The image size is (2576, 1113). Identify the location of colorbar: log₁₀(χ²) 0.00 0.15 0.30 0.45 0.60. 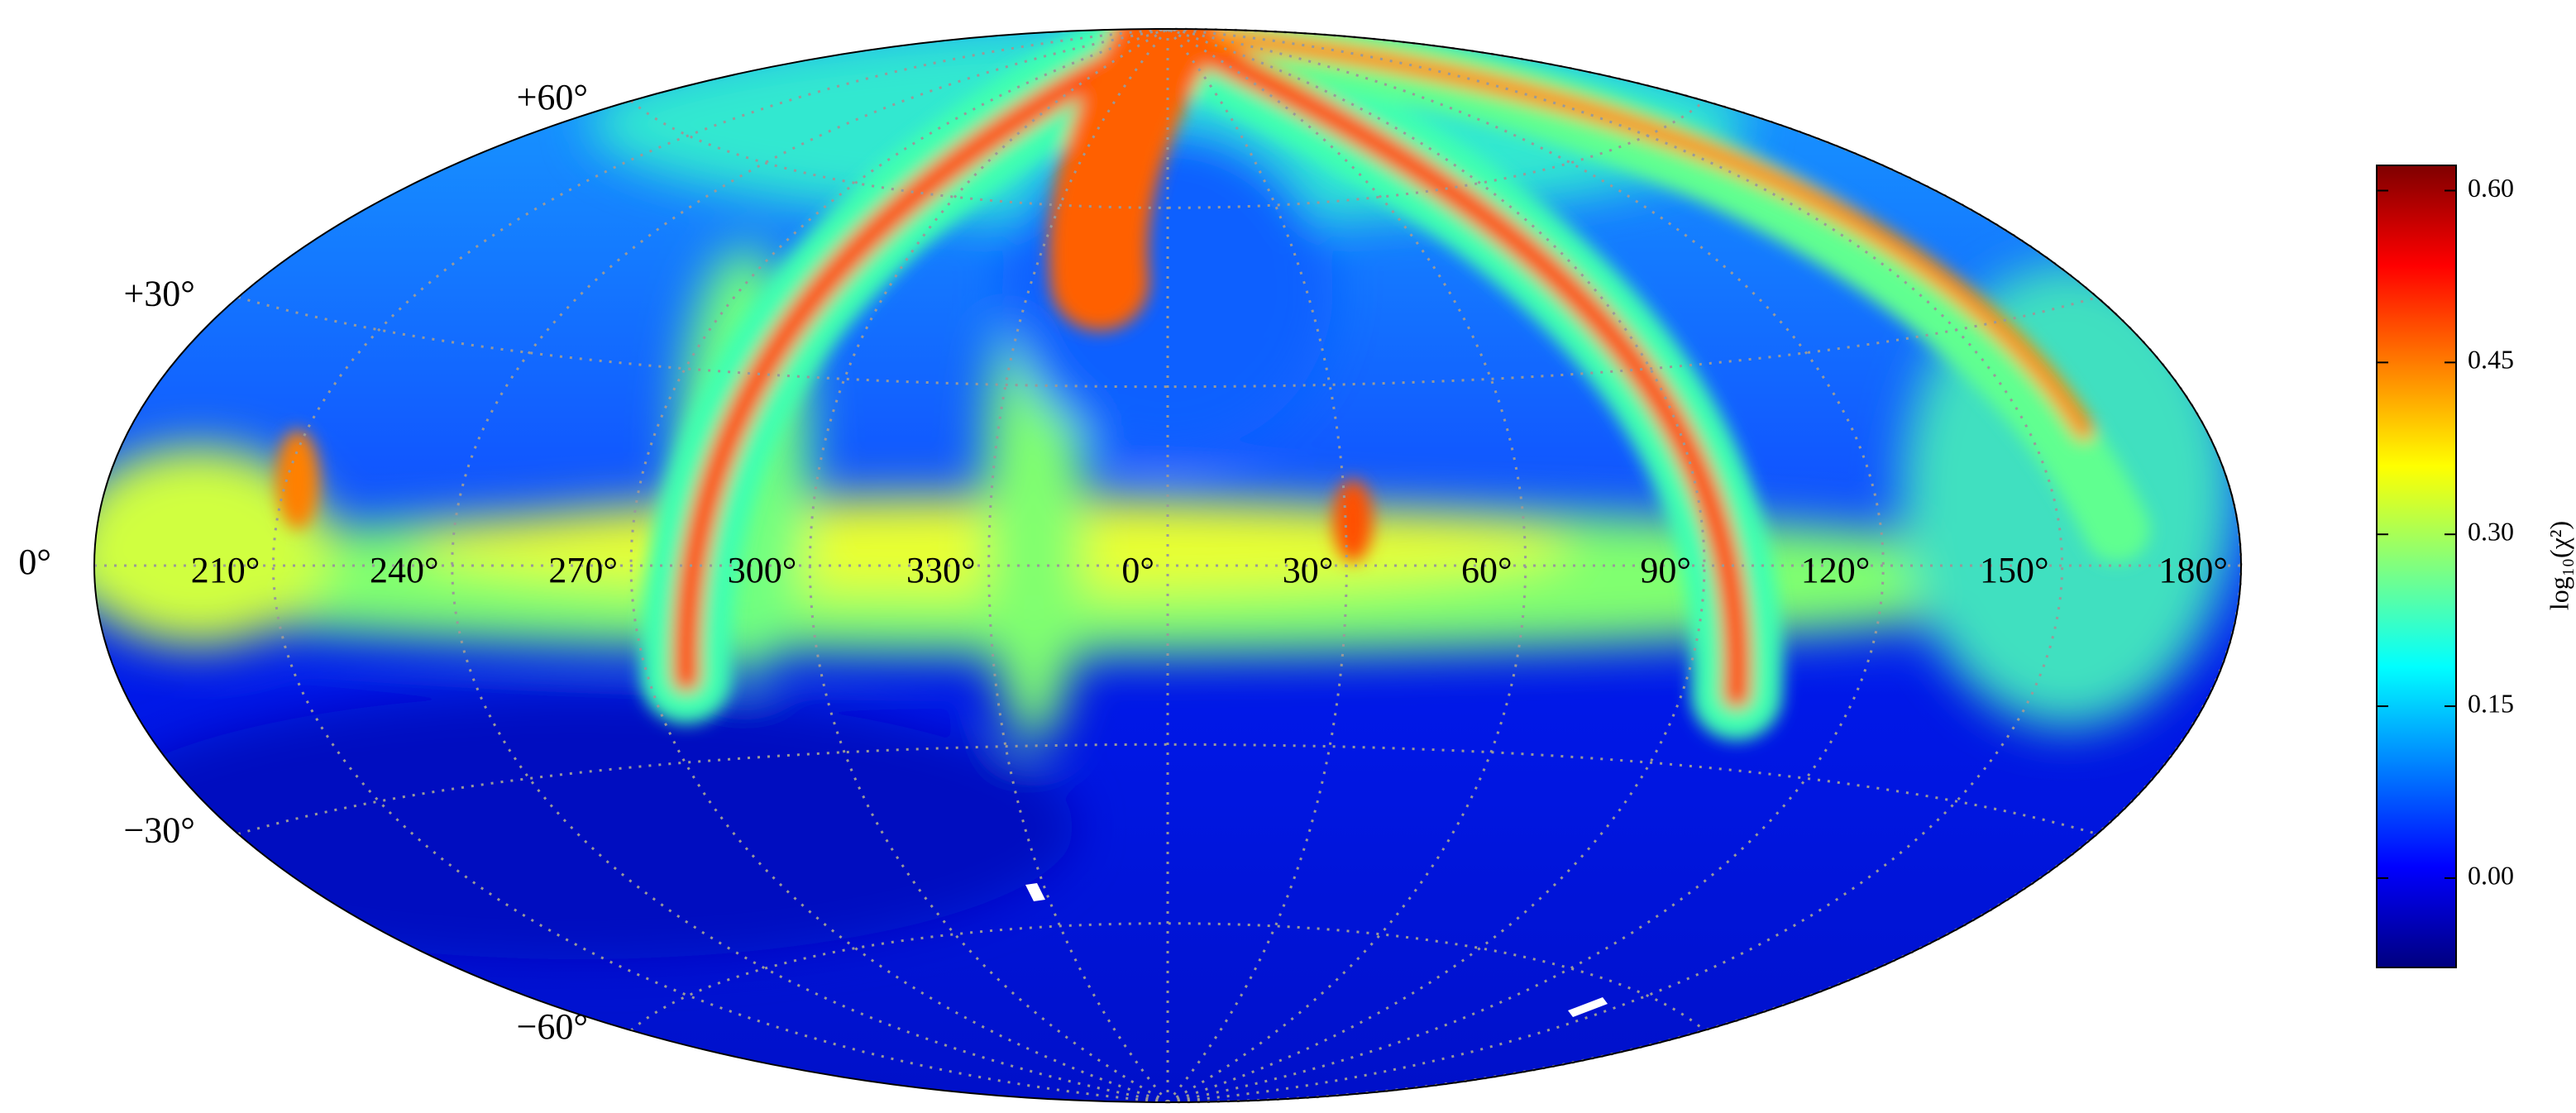
(2475, 566).